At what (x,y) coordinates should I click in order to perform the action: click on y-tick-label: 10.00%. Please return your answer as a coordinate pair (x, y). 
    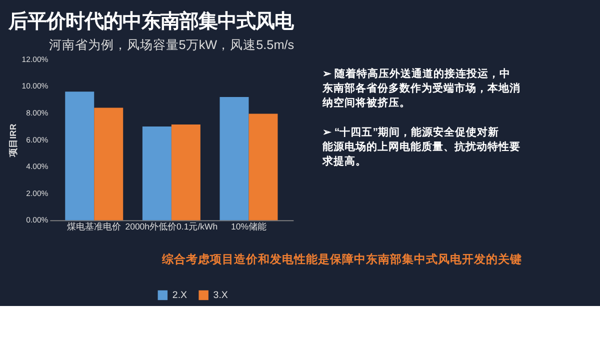
    Looking at the image, I should click on (35, 86).